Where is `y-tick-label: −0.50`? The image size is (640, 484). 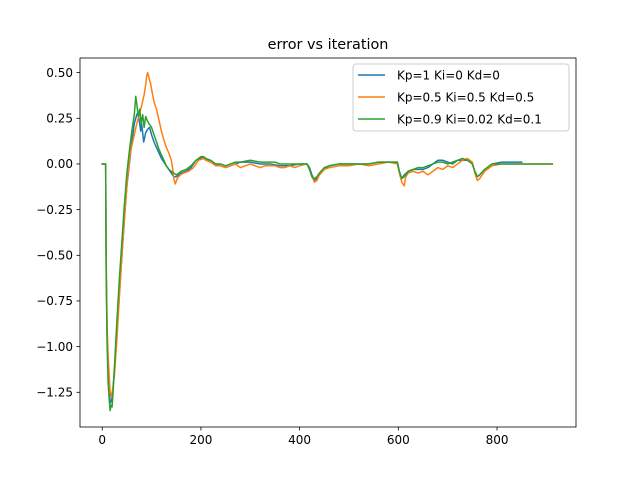
y-tick-label: −0.50 is located at coordinates (54, 255).